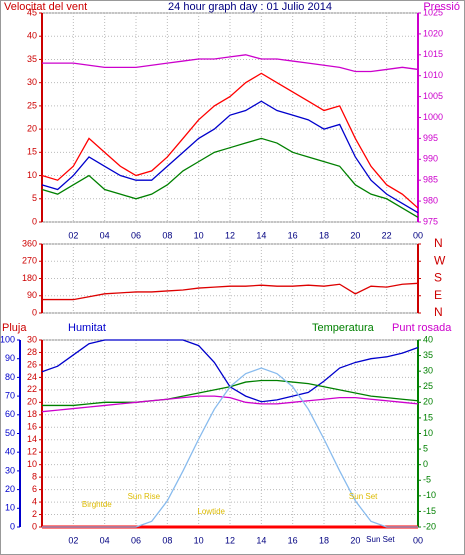 This screenshot has width=465, height=555. Describe the element at coordinates (32, 452) in the screenshot. I see `tick-label: 12` at that location.